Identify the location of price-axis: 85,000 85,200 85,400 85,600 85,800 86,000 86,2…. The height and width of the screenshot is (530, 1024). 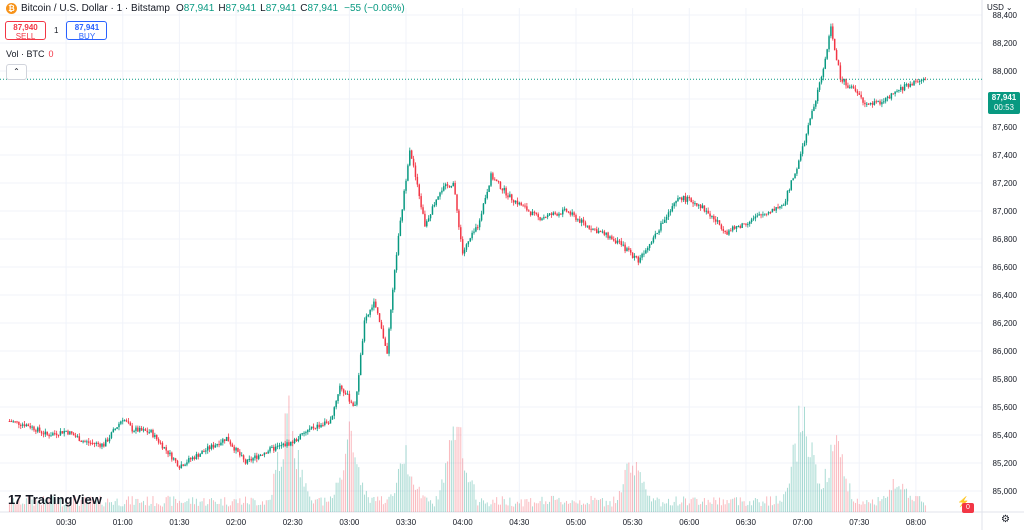
(1005, 253).